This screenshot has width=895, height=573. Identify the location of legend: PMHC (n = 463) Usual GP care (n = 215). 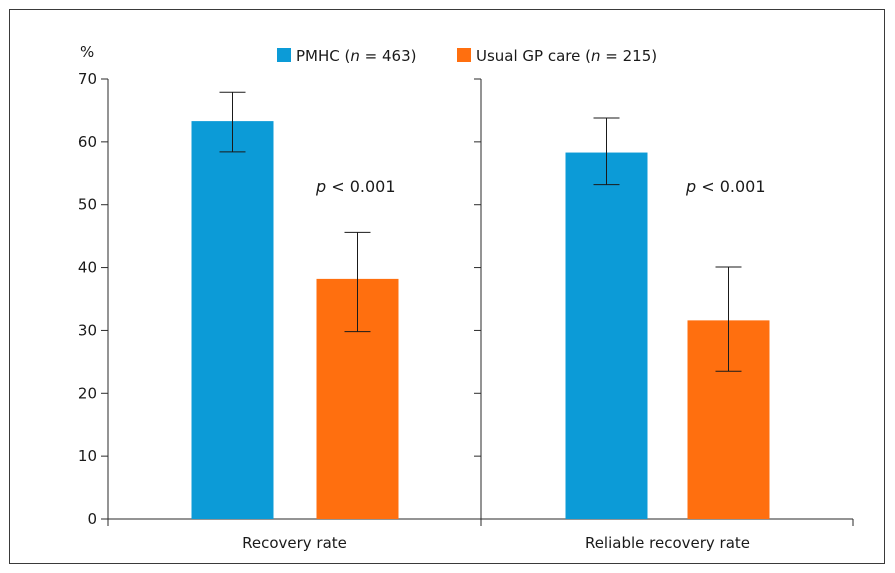
(467, 56).